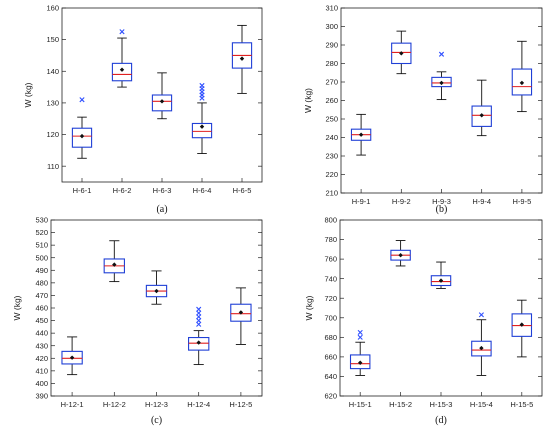  I want to click on iqr-box, so click(122, 72).